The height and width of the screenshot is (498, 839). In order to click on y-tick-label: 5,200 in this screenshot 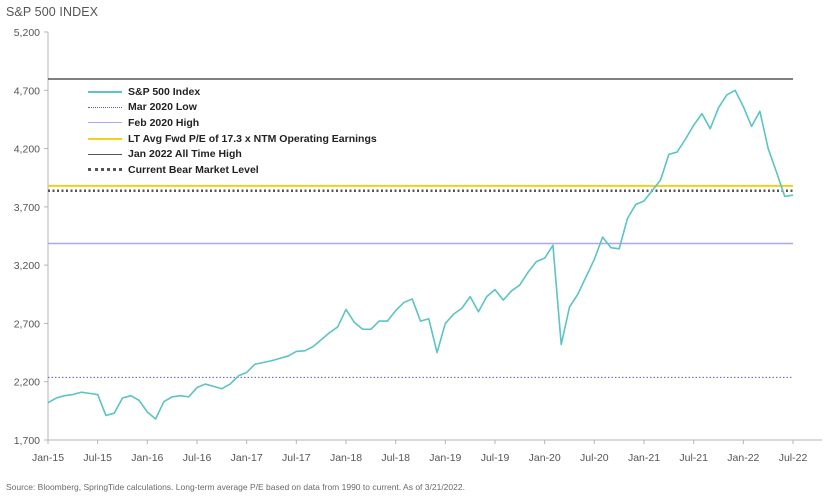, I will do `click(27, 33)`.